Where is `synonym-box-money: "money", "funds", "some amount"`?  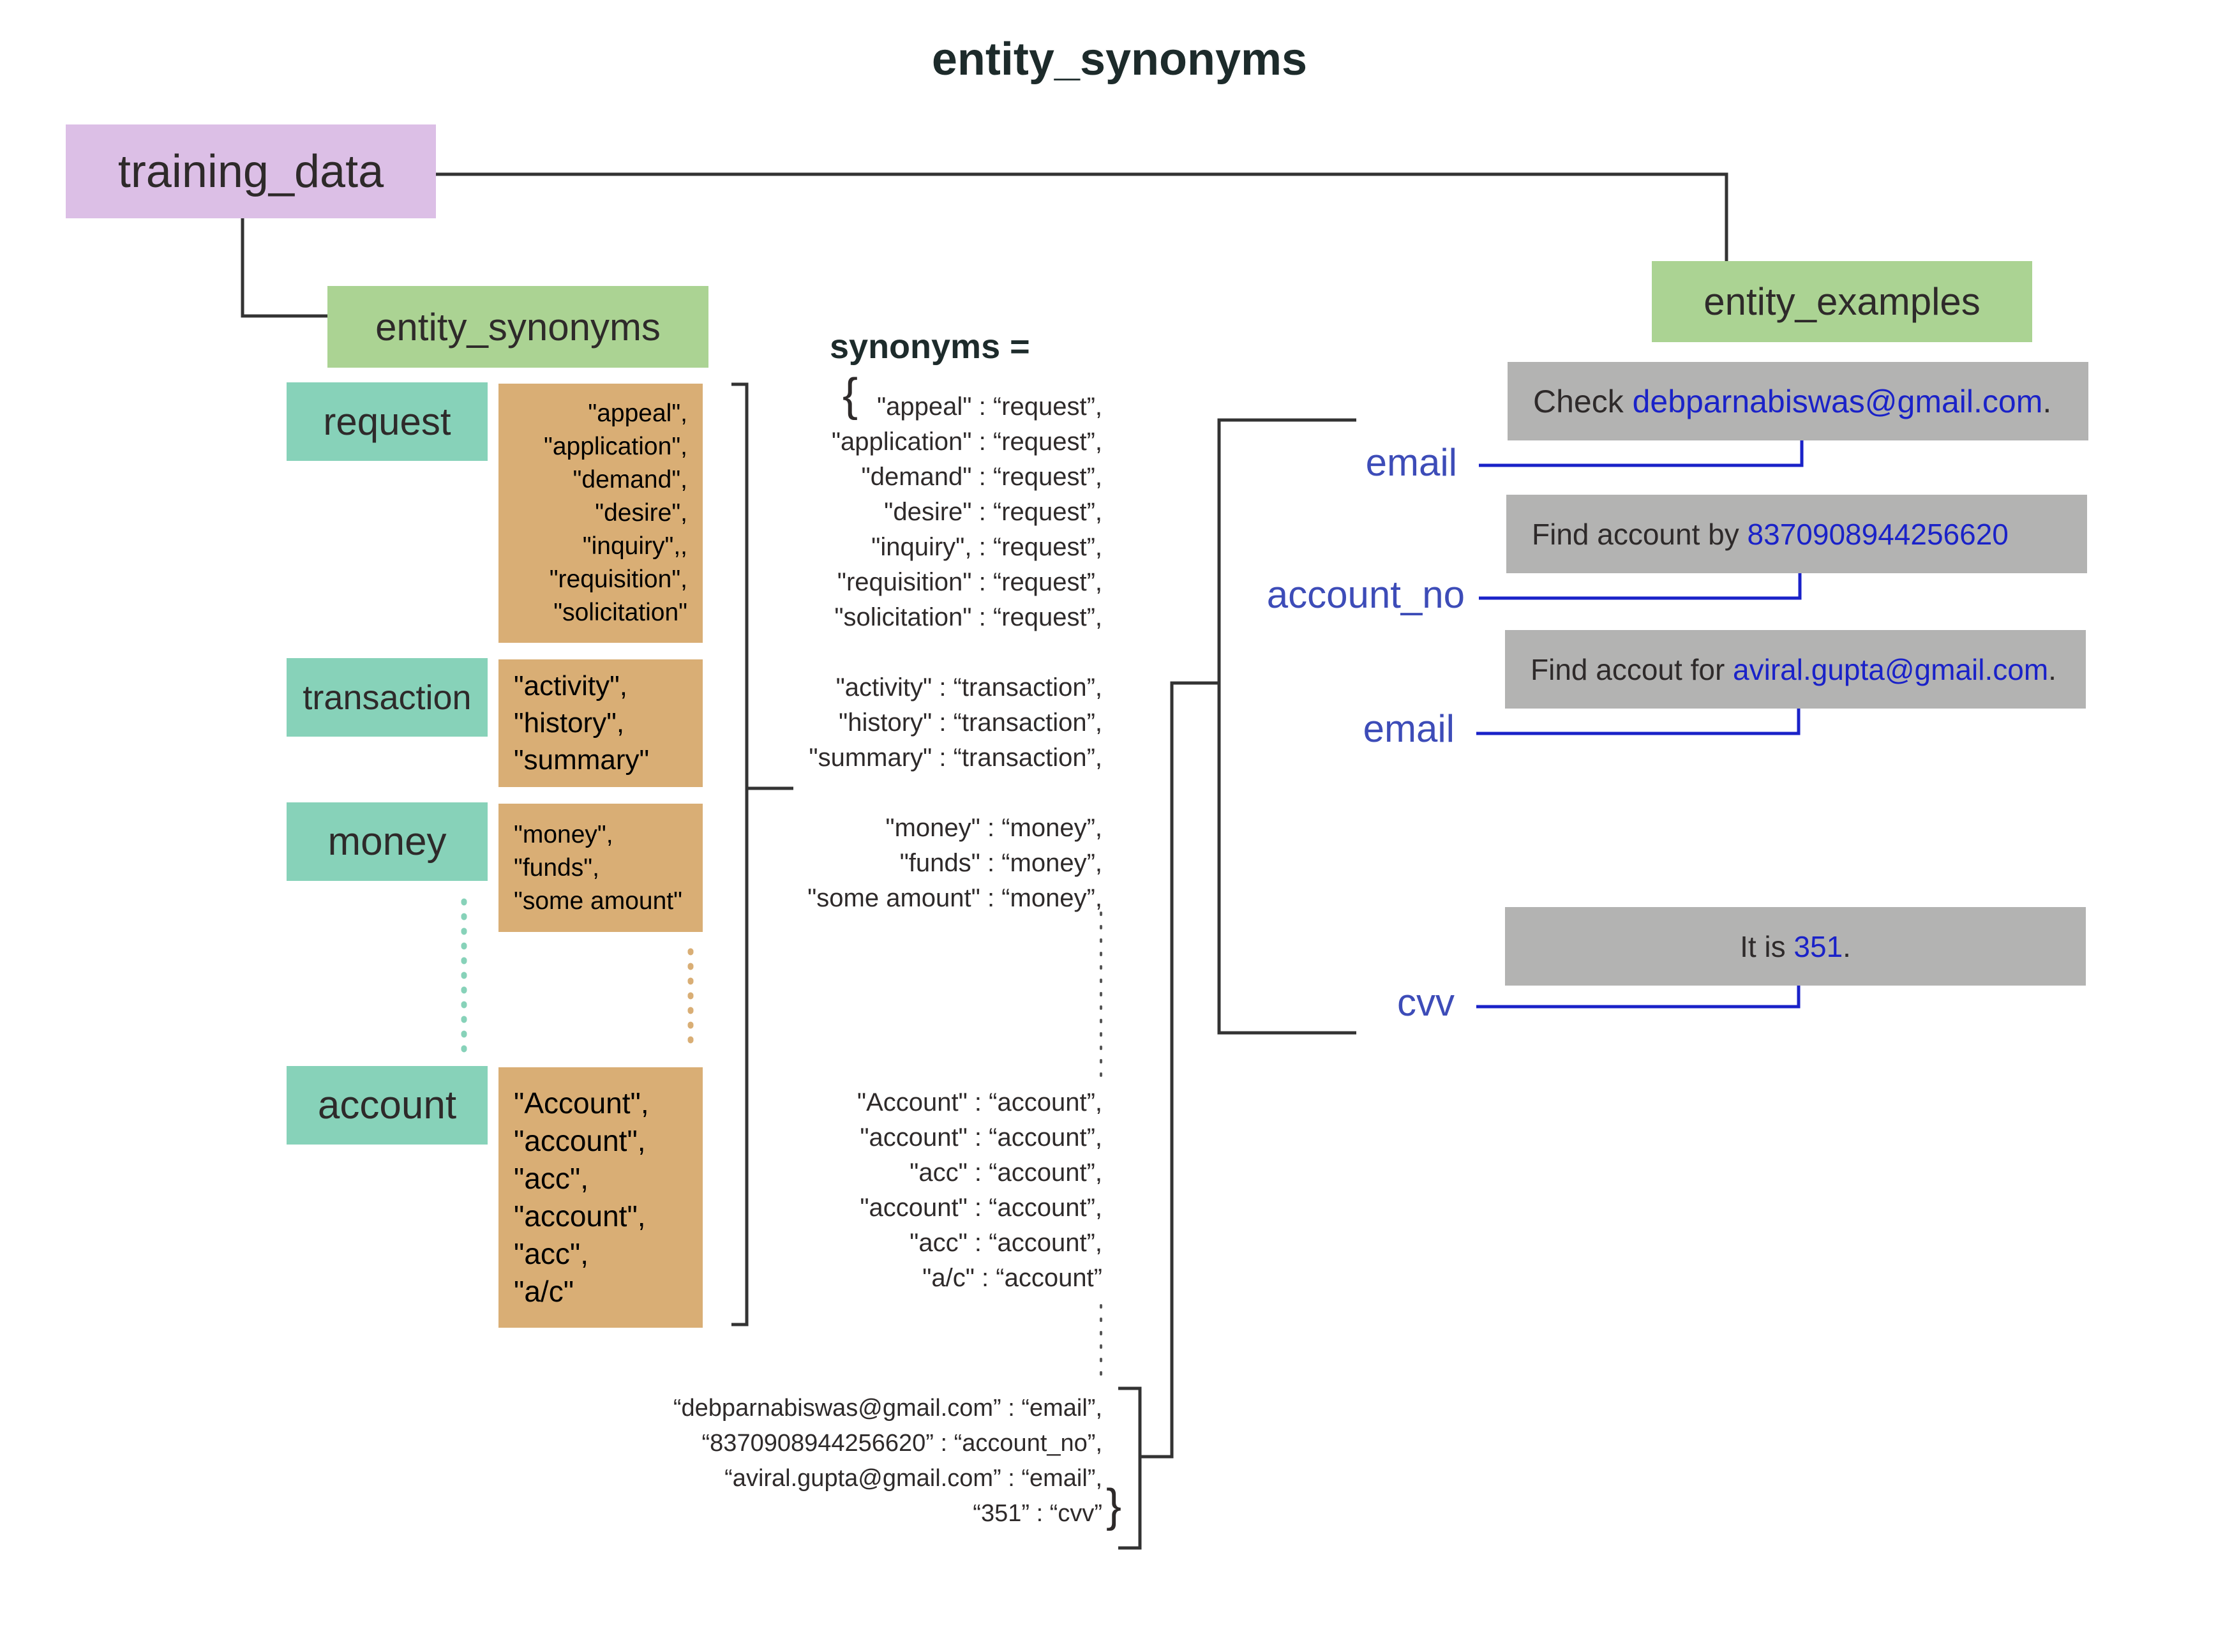
synonym-box-money: "money", "funds", "some amount" is located at coordinates (600, 868).